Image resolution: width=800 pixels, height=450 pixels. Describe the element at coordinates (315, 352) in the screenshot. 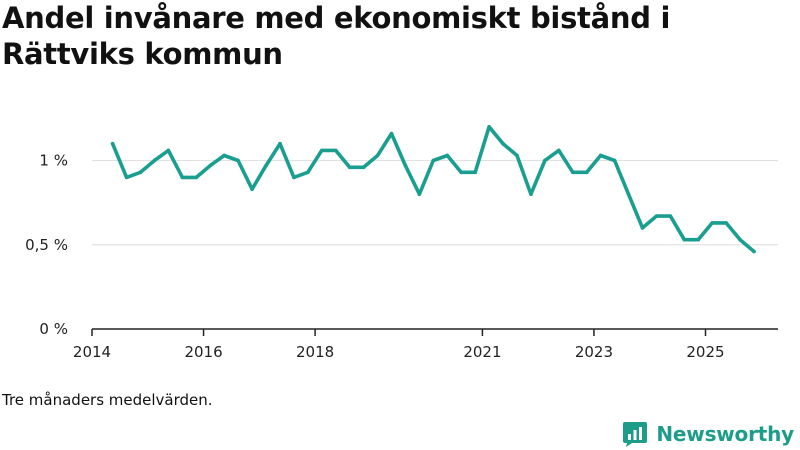

I see `x-tick-label: 2018` at that location.